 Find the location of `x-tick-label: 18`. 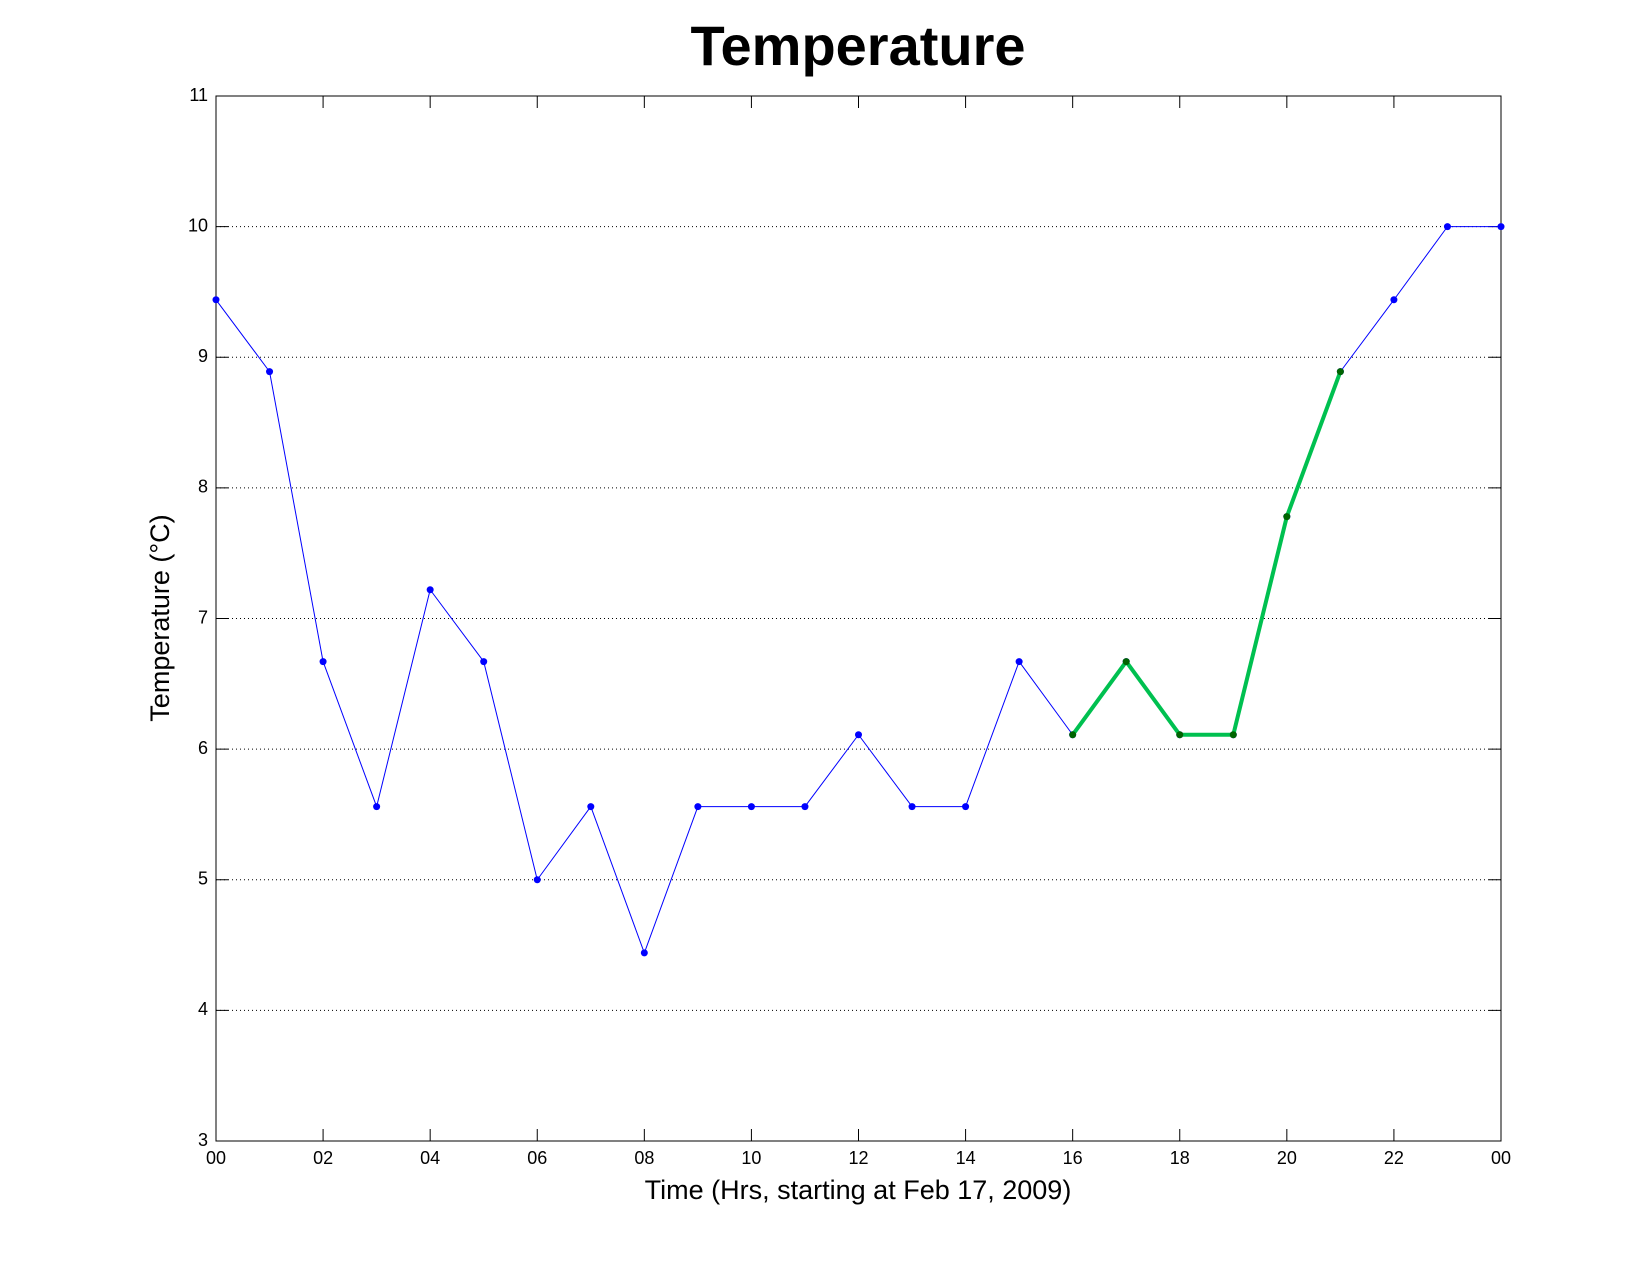

x-tick-label: 18 is located at coordinates (1180, 1158).